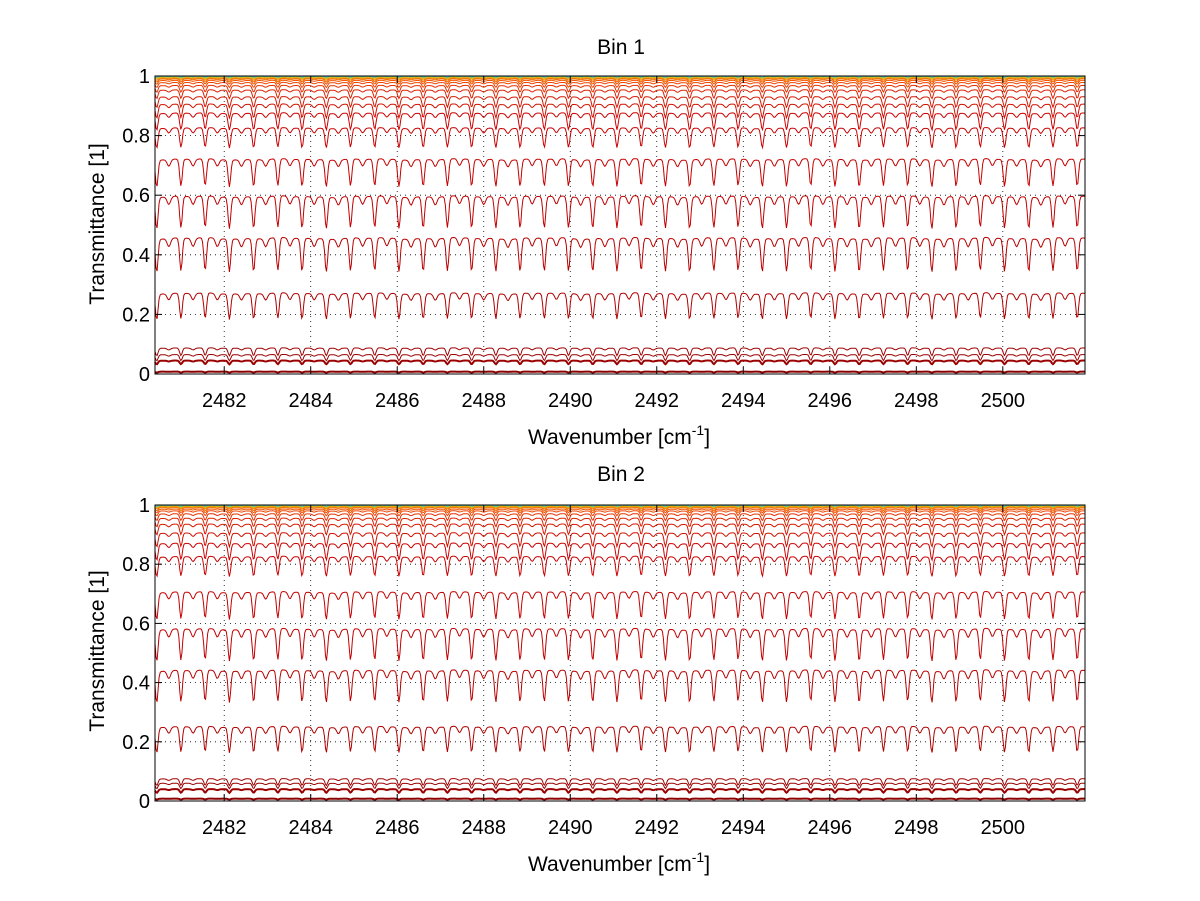  I want to click on subplot-title: Bin 1, so click(621, 47).